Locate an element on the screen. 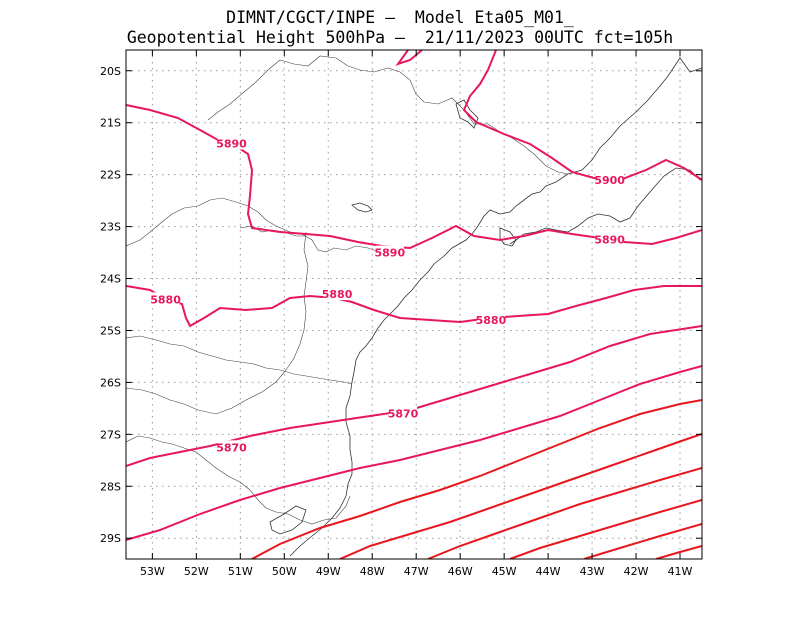 The image size is (800, 618). lat-tick-label: 23S is located at coordinates (110, 227).